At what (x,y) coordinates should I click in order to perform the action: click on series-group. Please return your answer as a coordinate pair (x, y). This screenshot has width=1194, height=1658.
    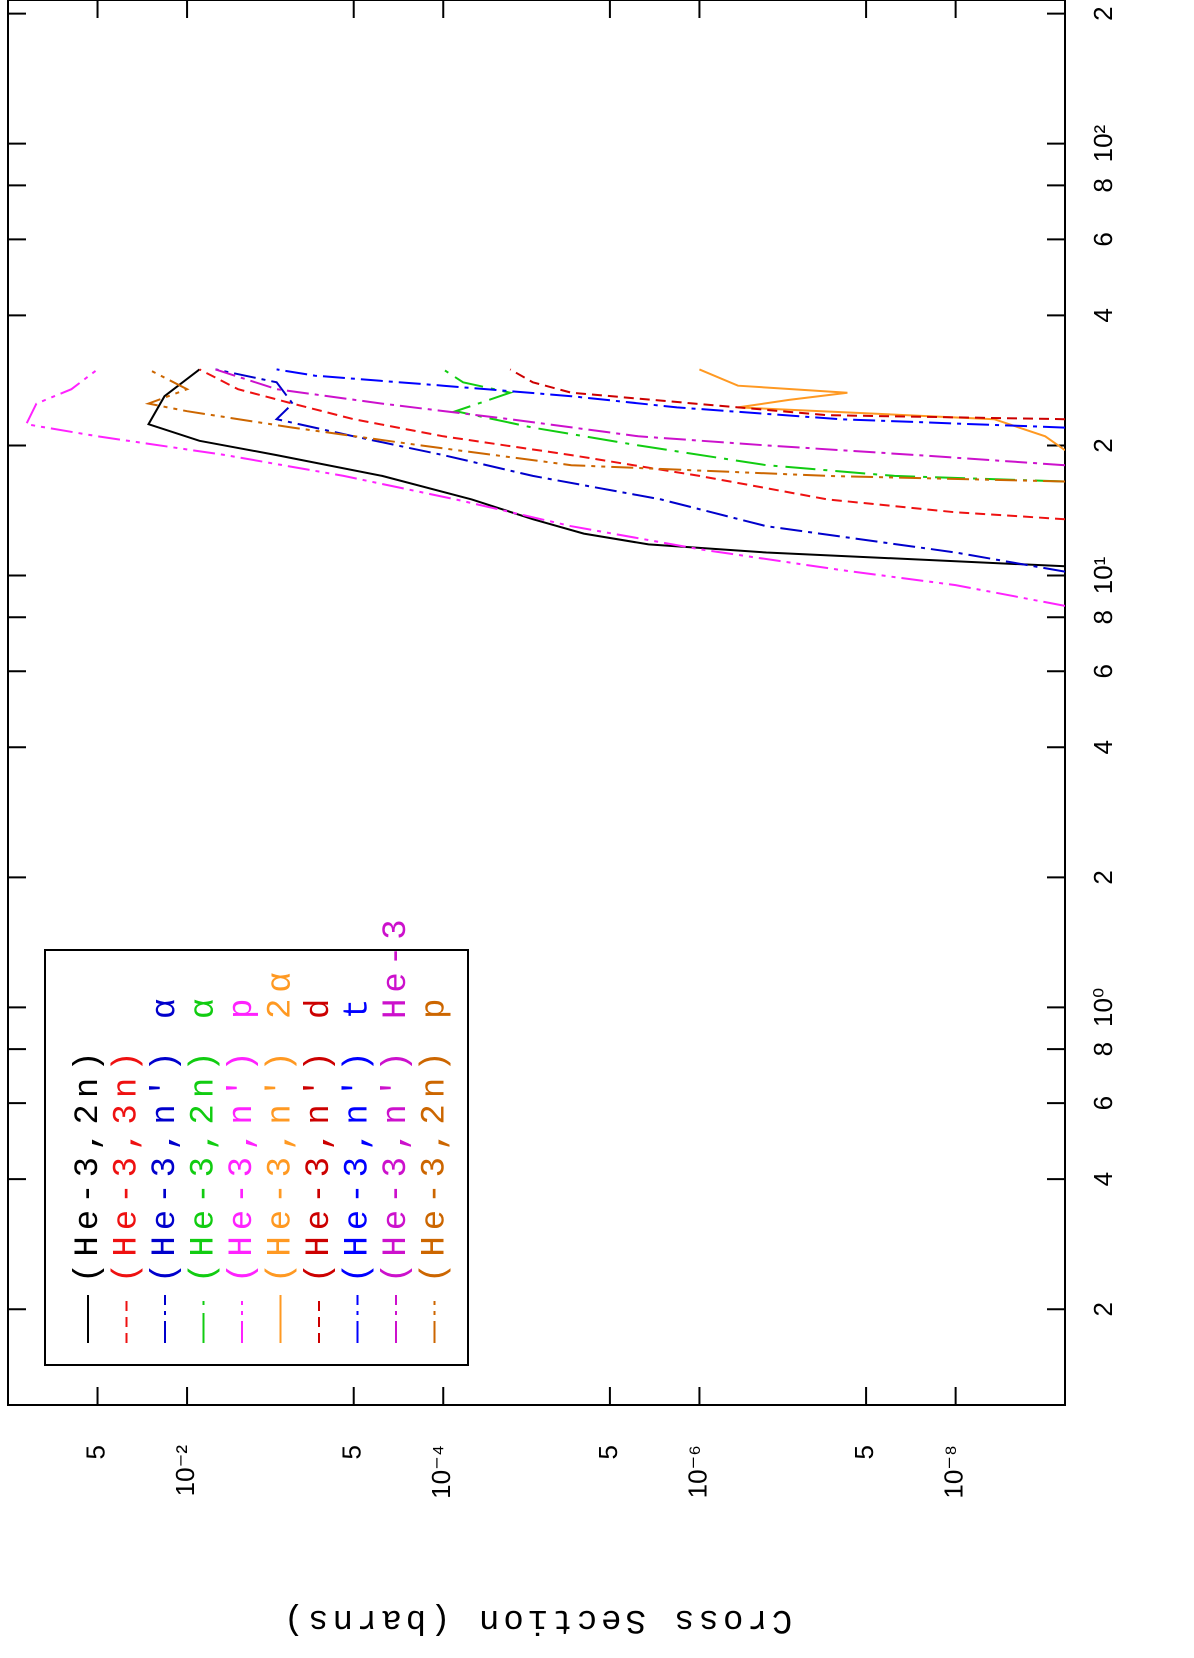
    Looking at the image, I should click on (544, 487).